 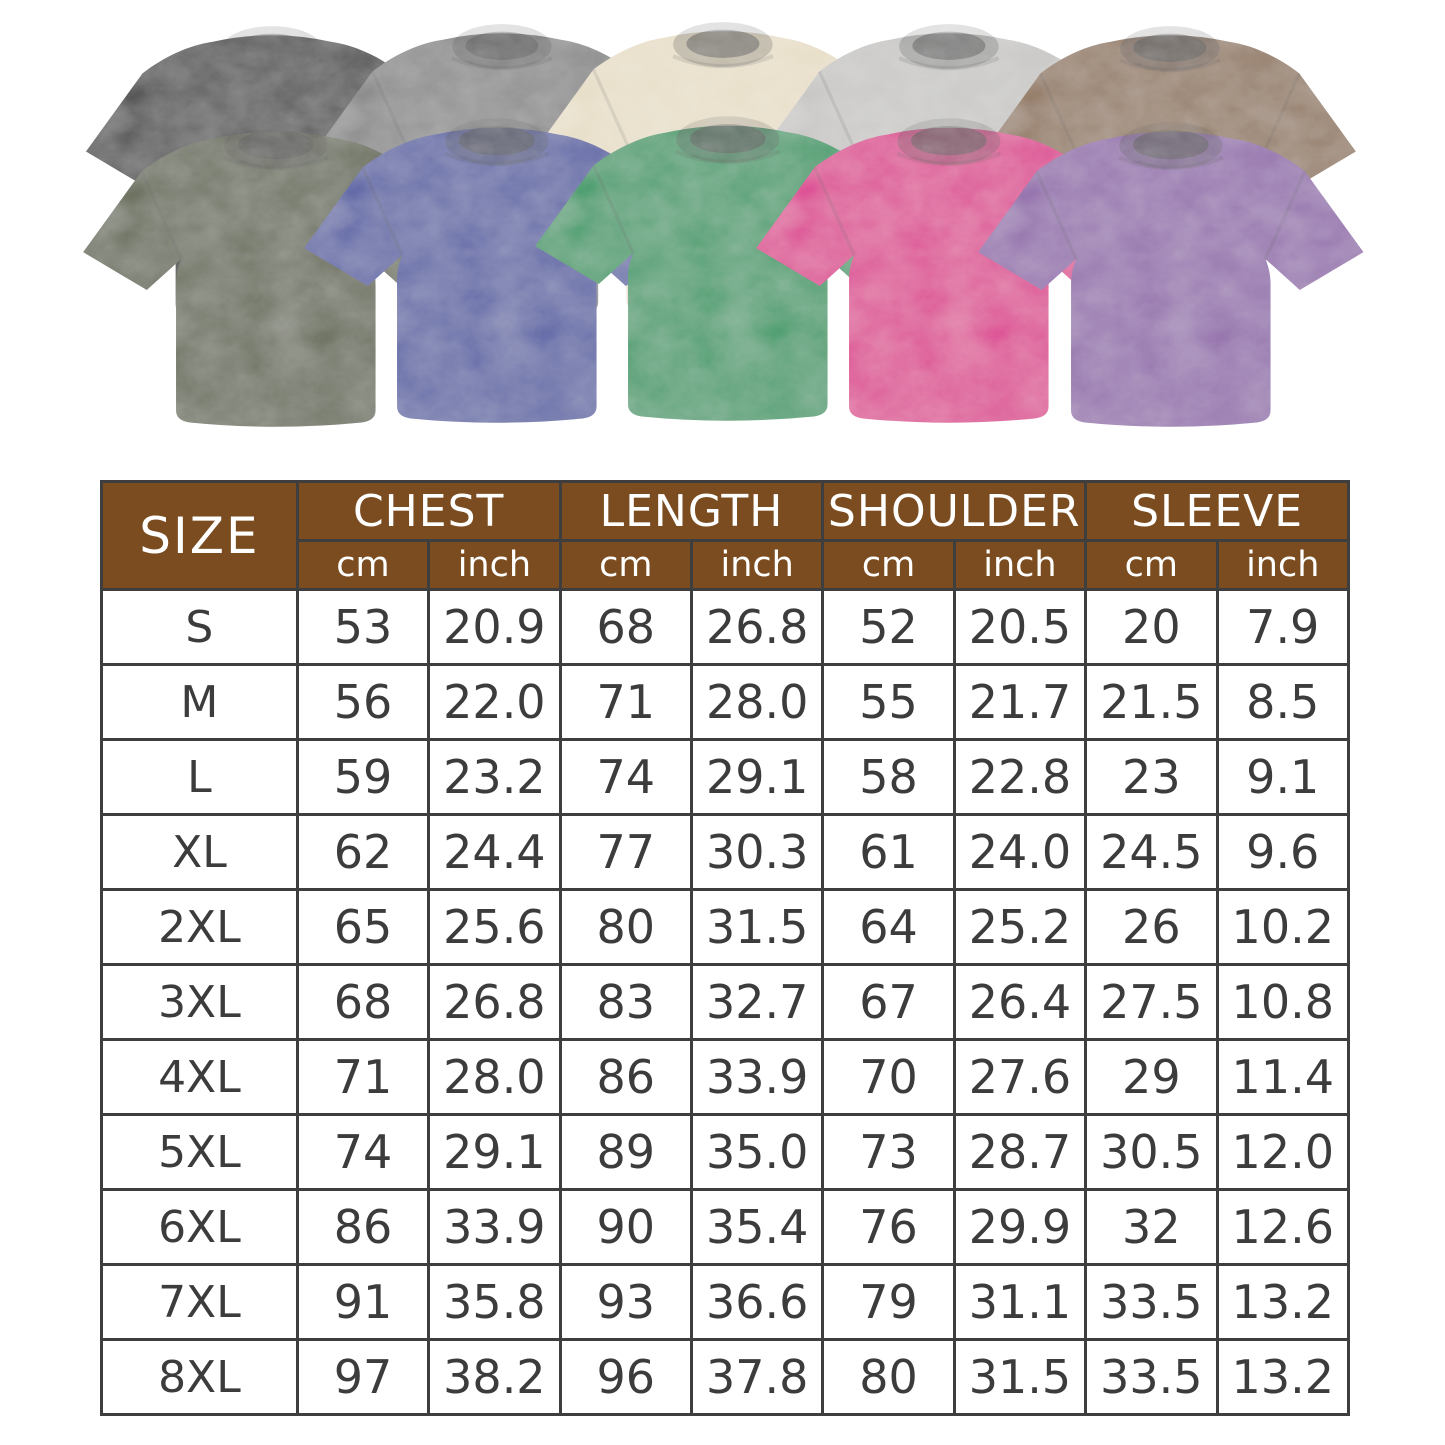 What do you see at coordinates (625, 1077) in the screenshot?
I see `measurement-cell: 86` at bounding box center [625, 1077].